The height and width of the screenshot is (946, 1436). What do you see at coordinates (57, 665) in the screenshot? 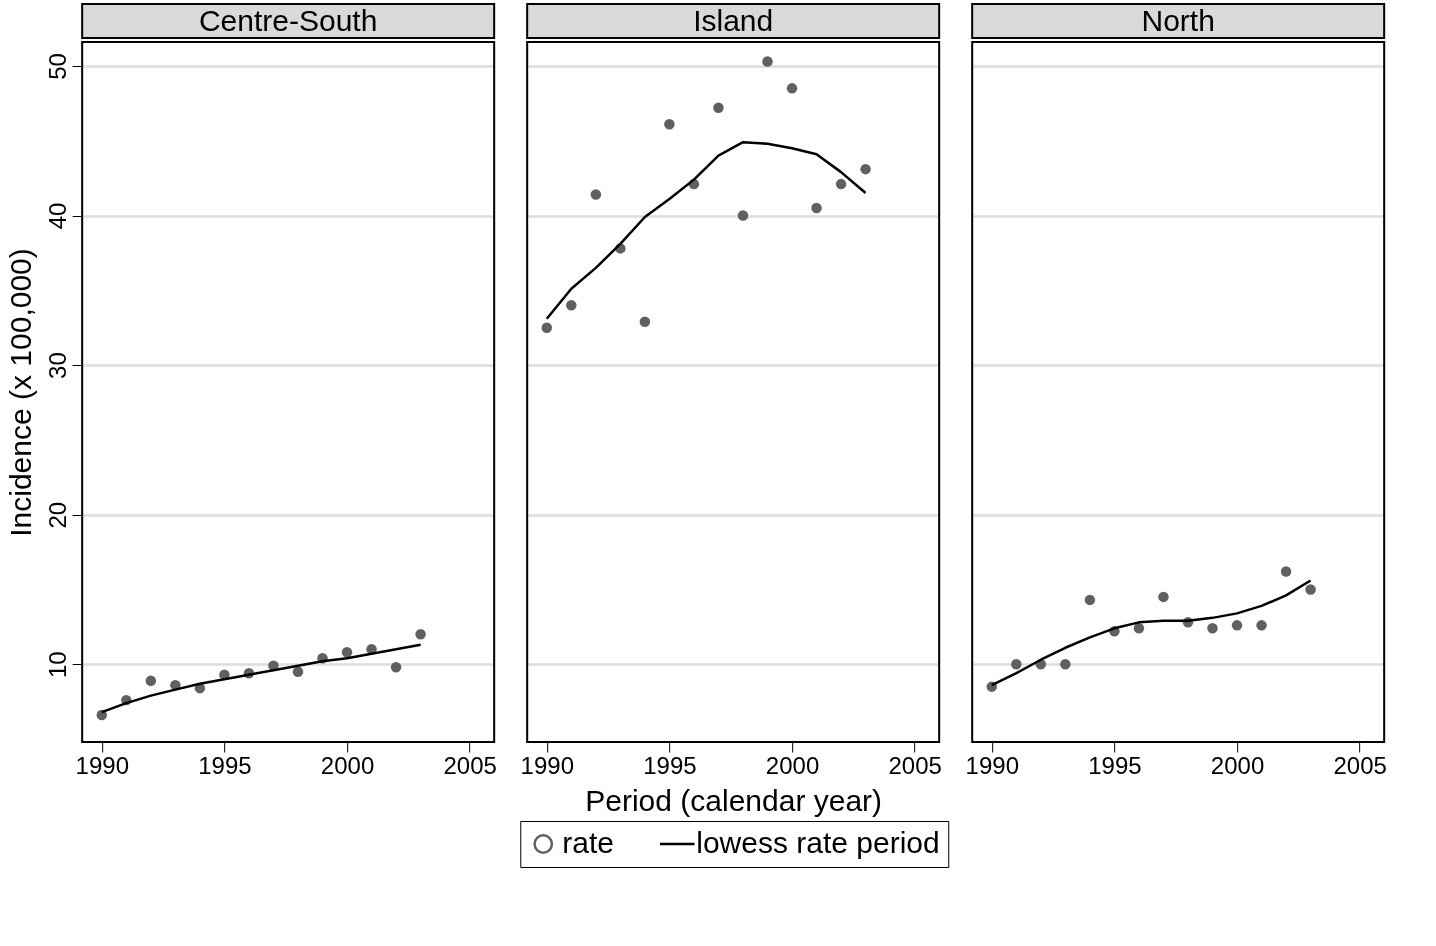
I see `y-tick-label: 10` at bounding box center [57, 665].